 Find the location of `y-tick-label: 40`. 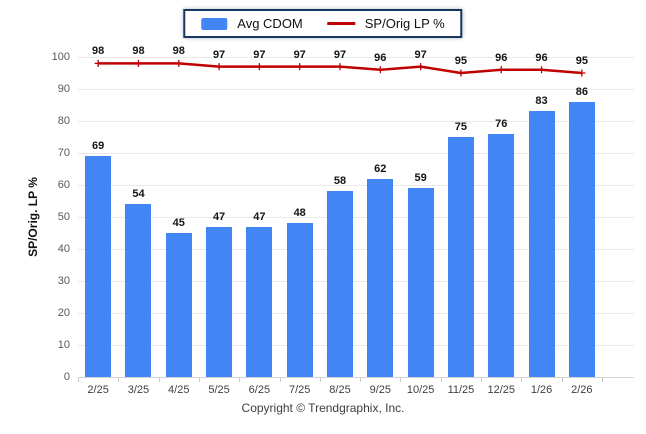

y-tick-label: 40 is located at coordinates (63, 249).